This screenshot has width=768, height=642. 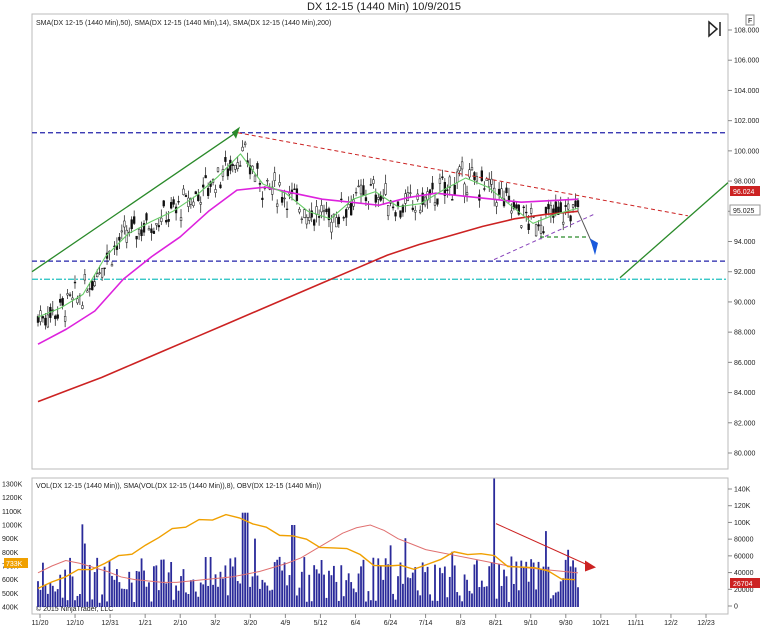 What do you see at coordinates (496, 623) in the screenshot?
I see `x-tick-label: 8/21` at bounding box center [496, 623].